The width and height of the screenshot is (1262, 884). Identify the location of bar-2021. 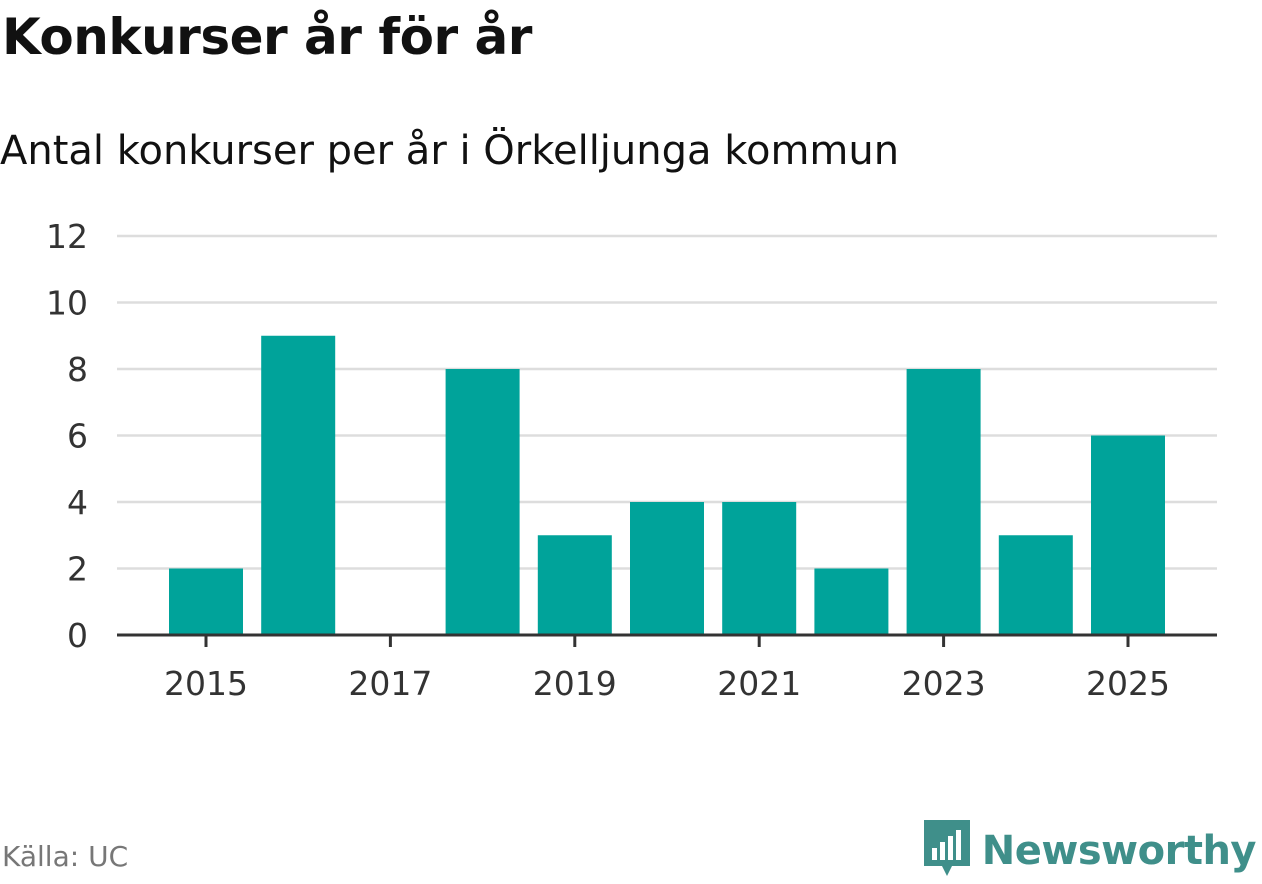
(759, 568).